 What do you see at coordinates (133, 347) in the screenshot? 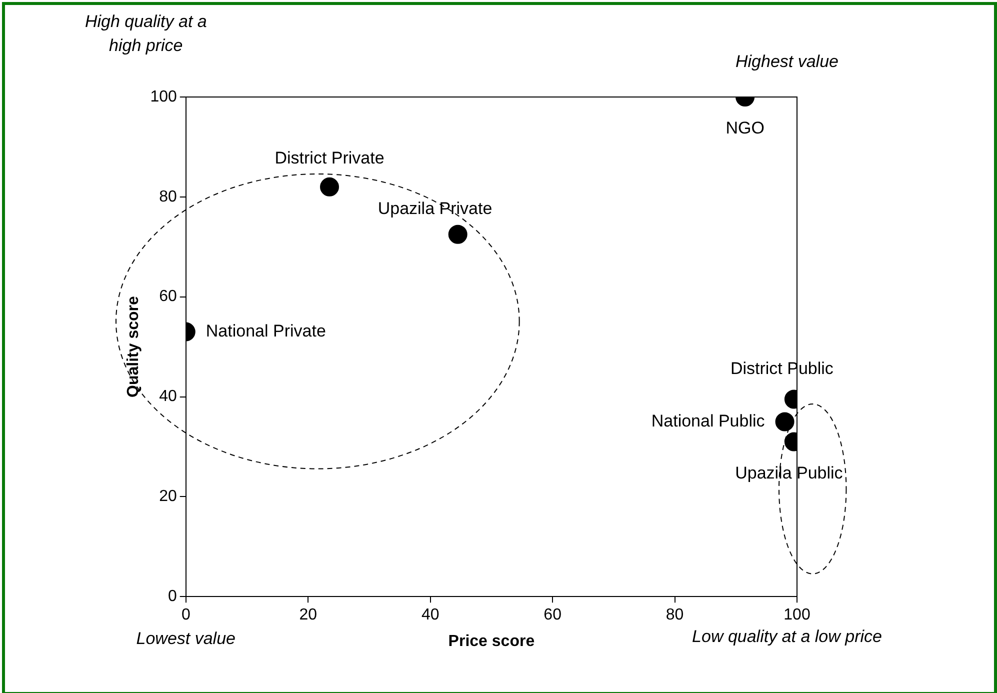
I see `y-axis-title: Quality score` at bounding box center [133, 347].